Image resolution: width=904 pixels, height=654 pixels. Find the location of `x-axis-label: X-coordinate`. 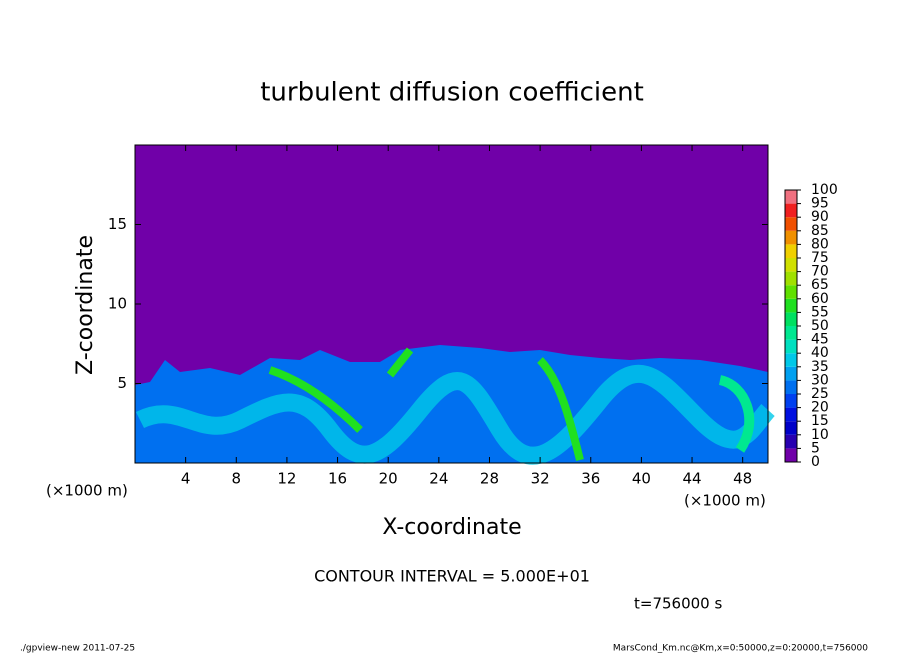

x-axis-label: X-coordinate is located at coordinates (451, 527).